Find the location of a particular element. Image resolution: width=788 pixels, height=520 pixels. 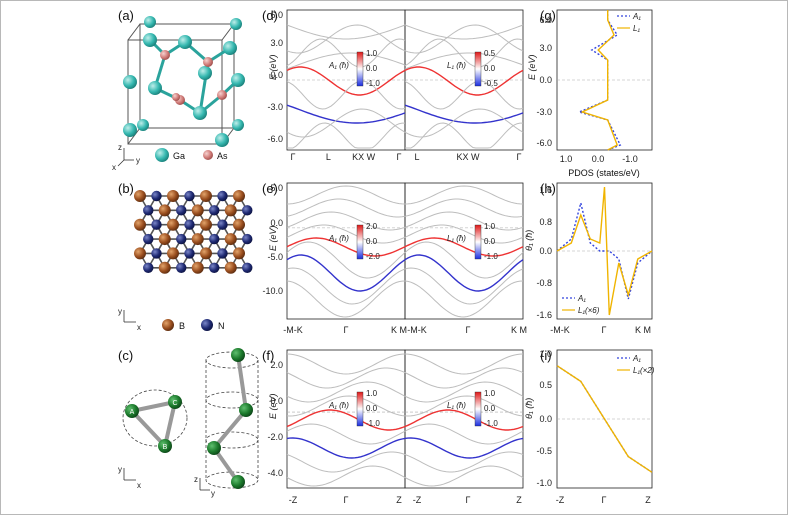

colorbar-tick: -2.0 is located at coordinates (373, 256).